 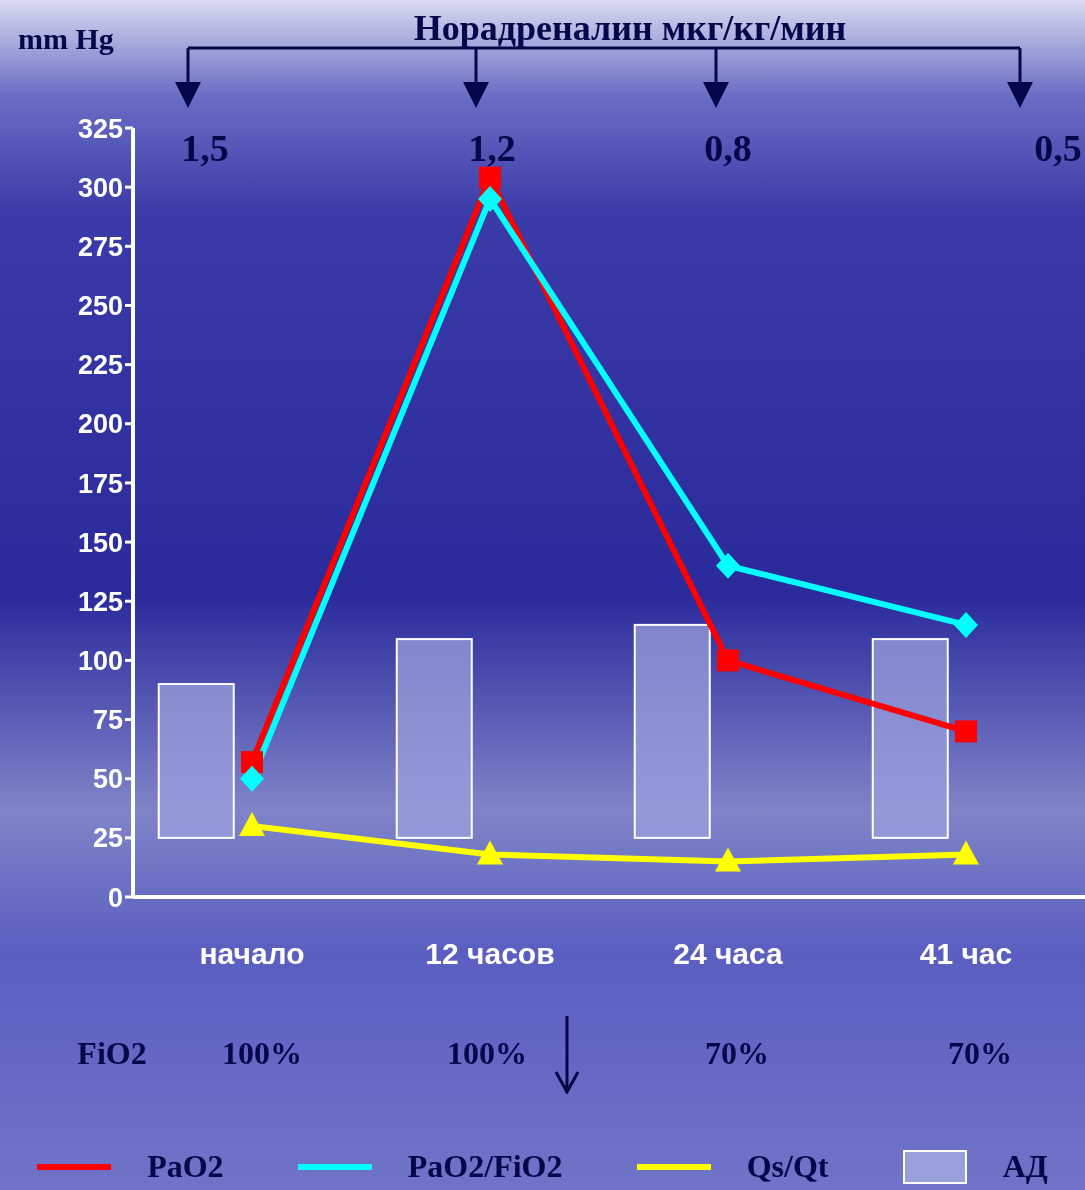 I want to click on x-tick-label: начало, so click(x=252, y=954).